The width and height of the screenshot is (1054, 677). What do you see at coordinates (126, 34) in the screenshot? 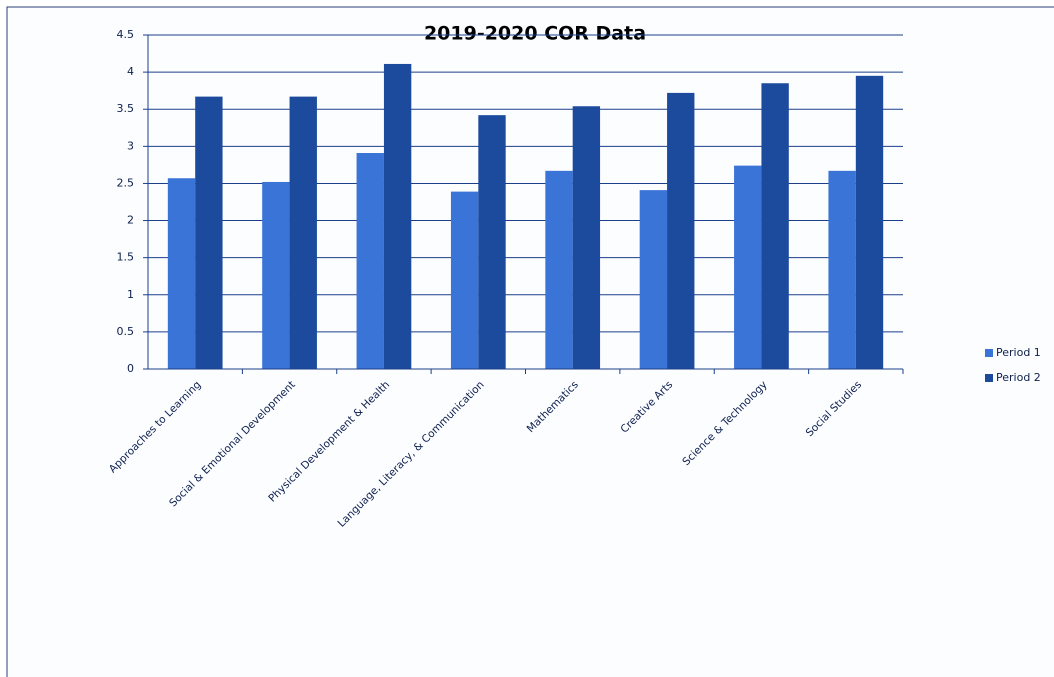
I see `y-tick-label: 4.5` at bounding box center [126, 34].